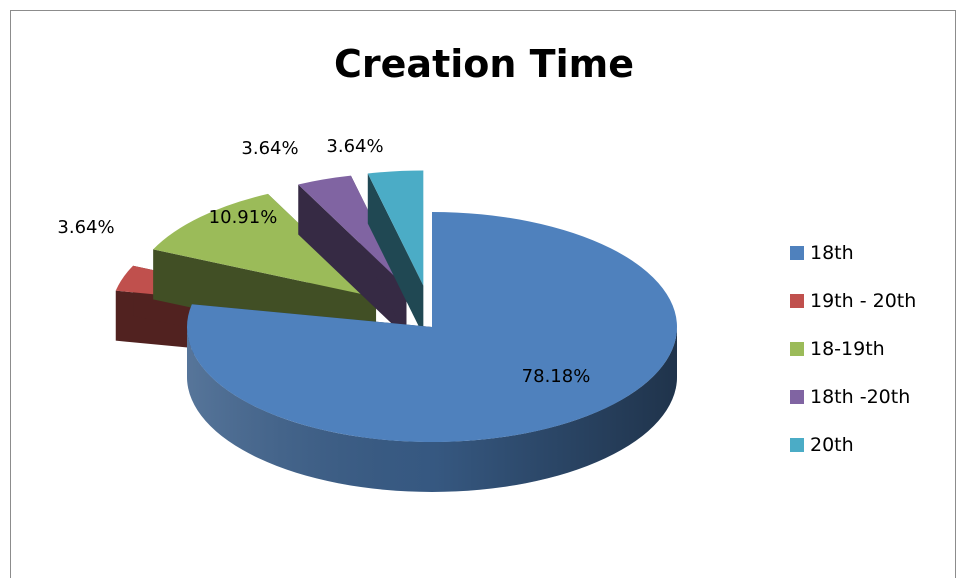 The image size is (958, 580). What do you see at coordinates (863, 301) in the screenshot?
I see `legend-label: 19th - 20th` at bounding box center [863, 301].